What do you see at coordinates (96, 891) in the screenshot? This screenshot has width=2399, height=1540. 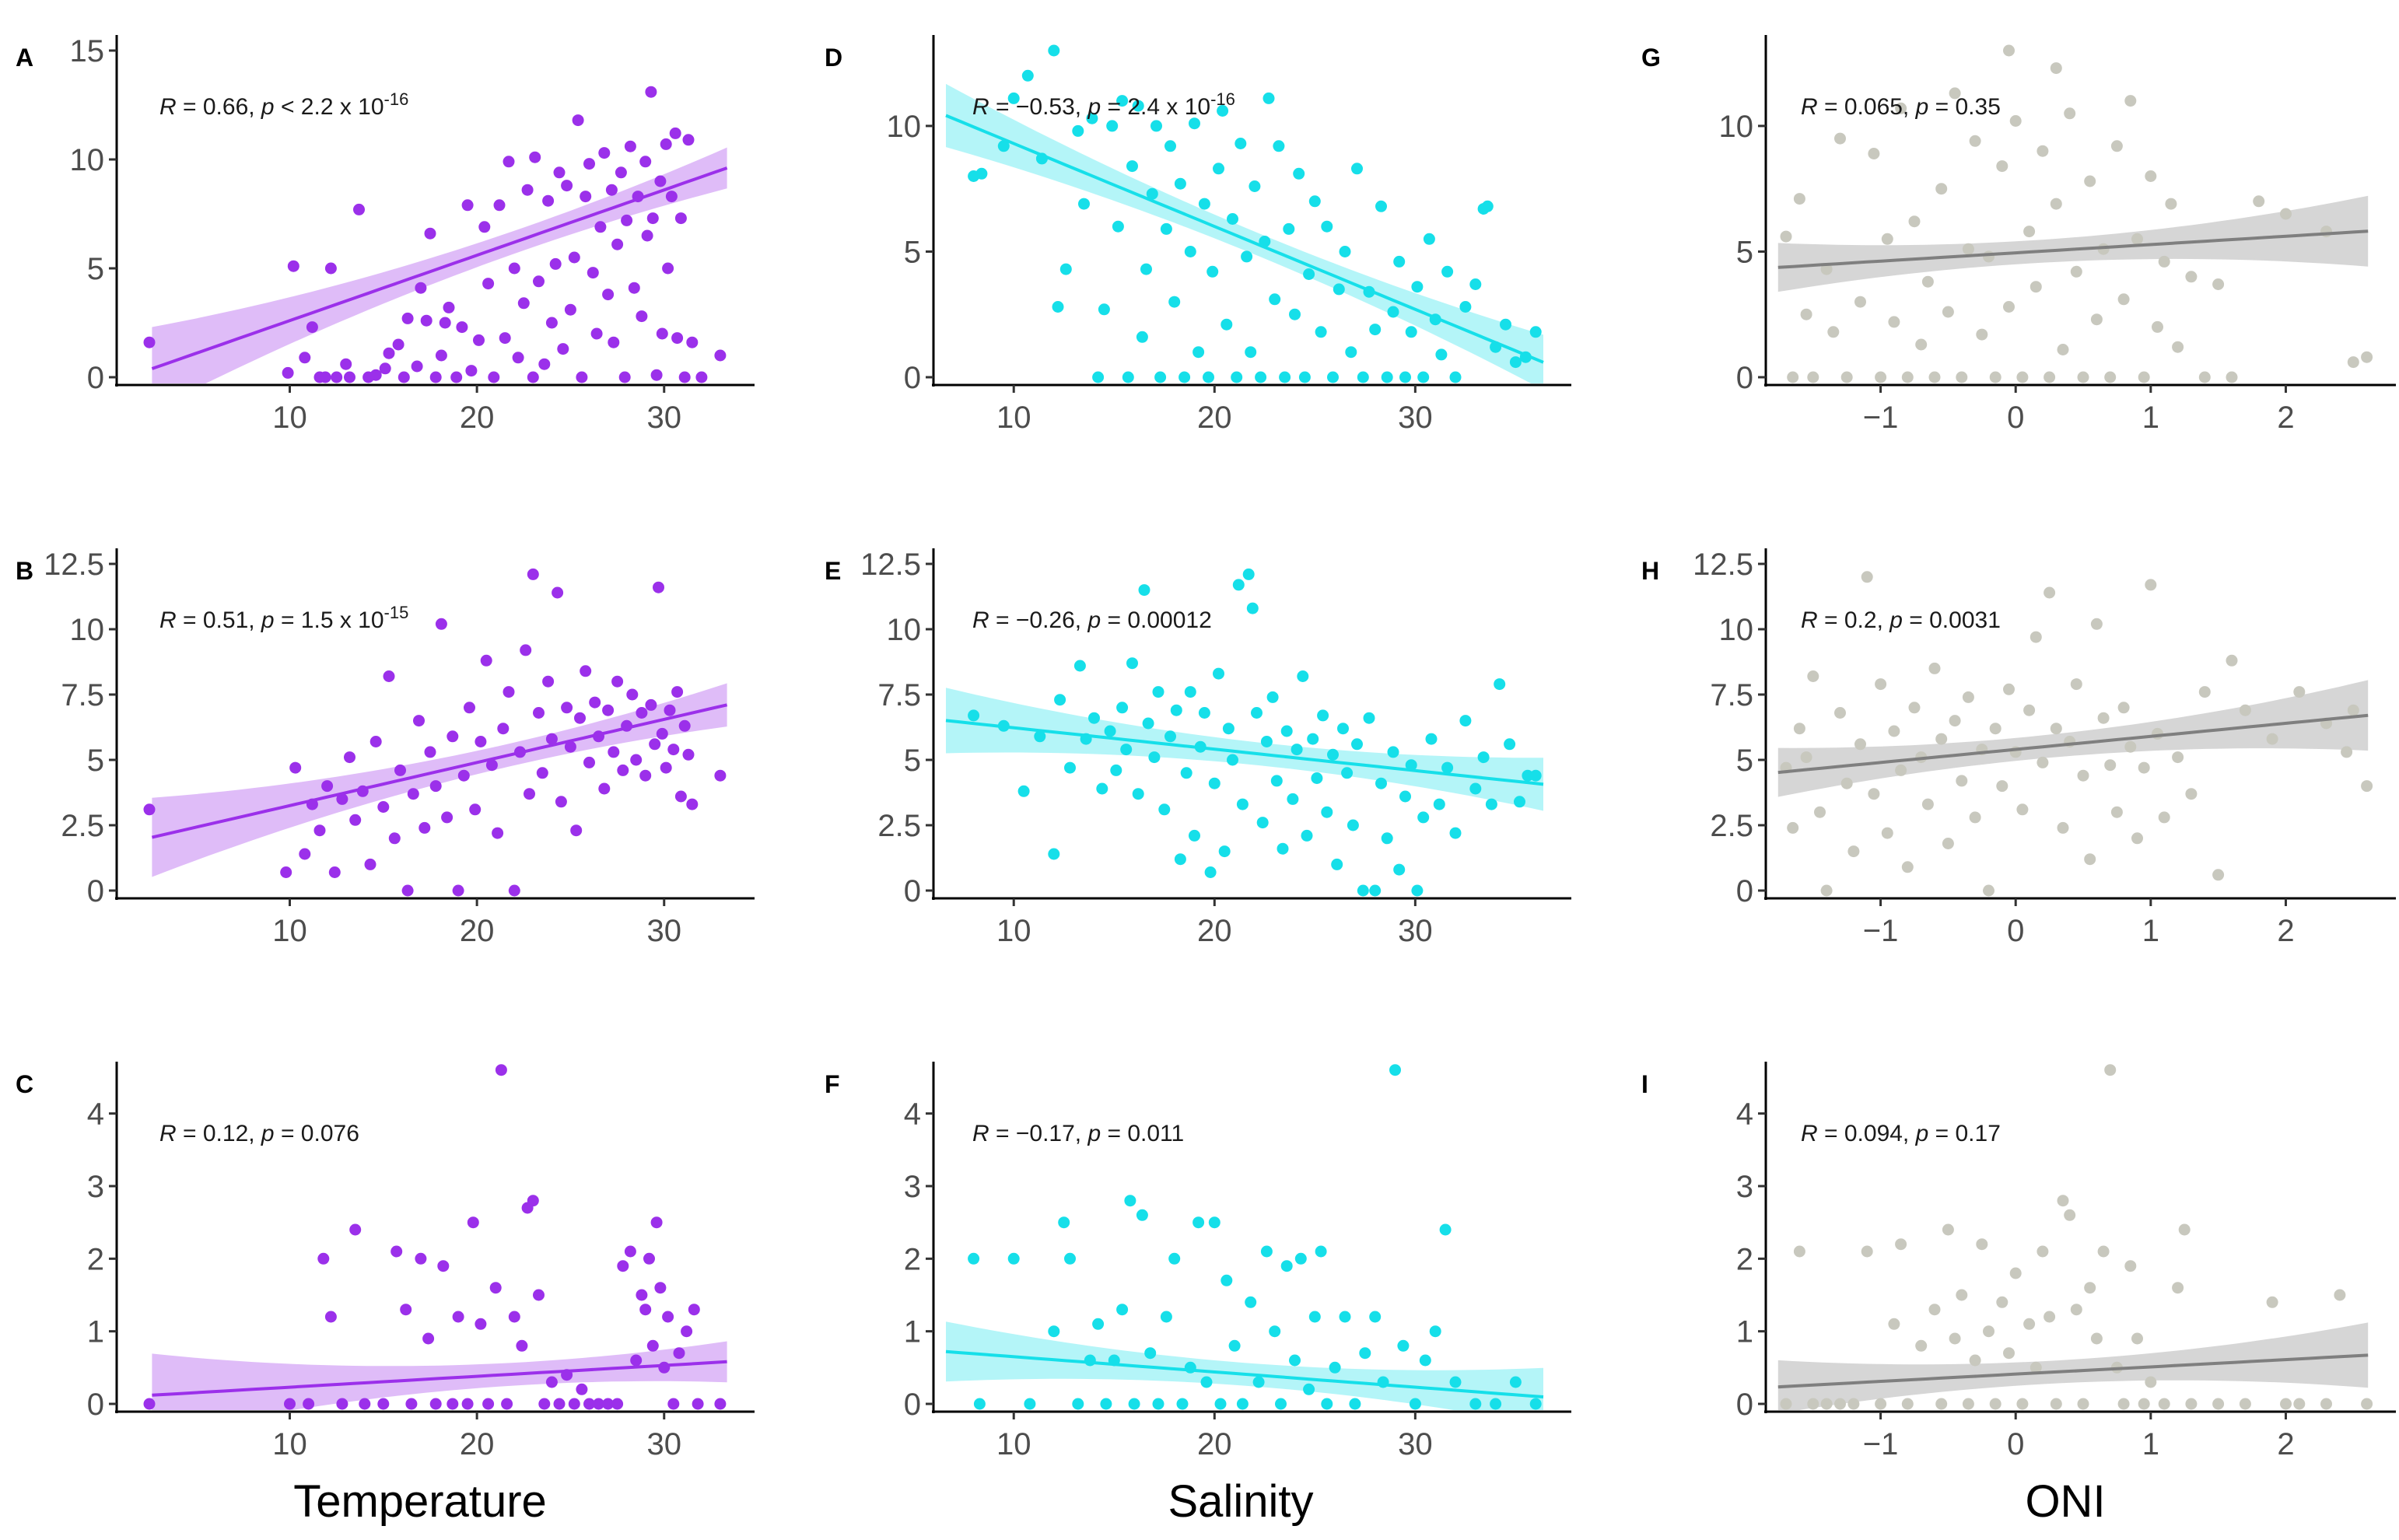 I see `y-tick-label-B-0: 0` at bounding box center [96, 891].